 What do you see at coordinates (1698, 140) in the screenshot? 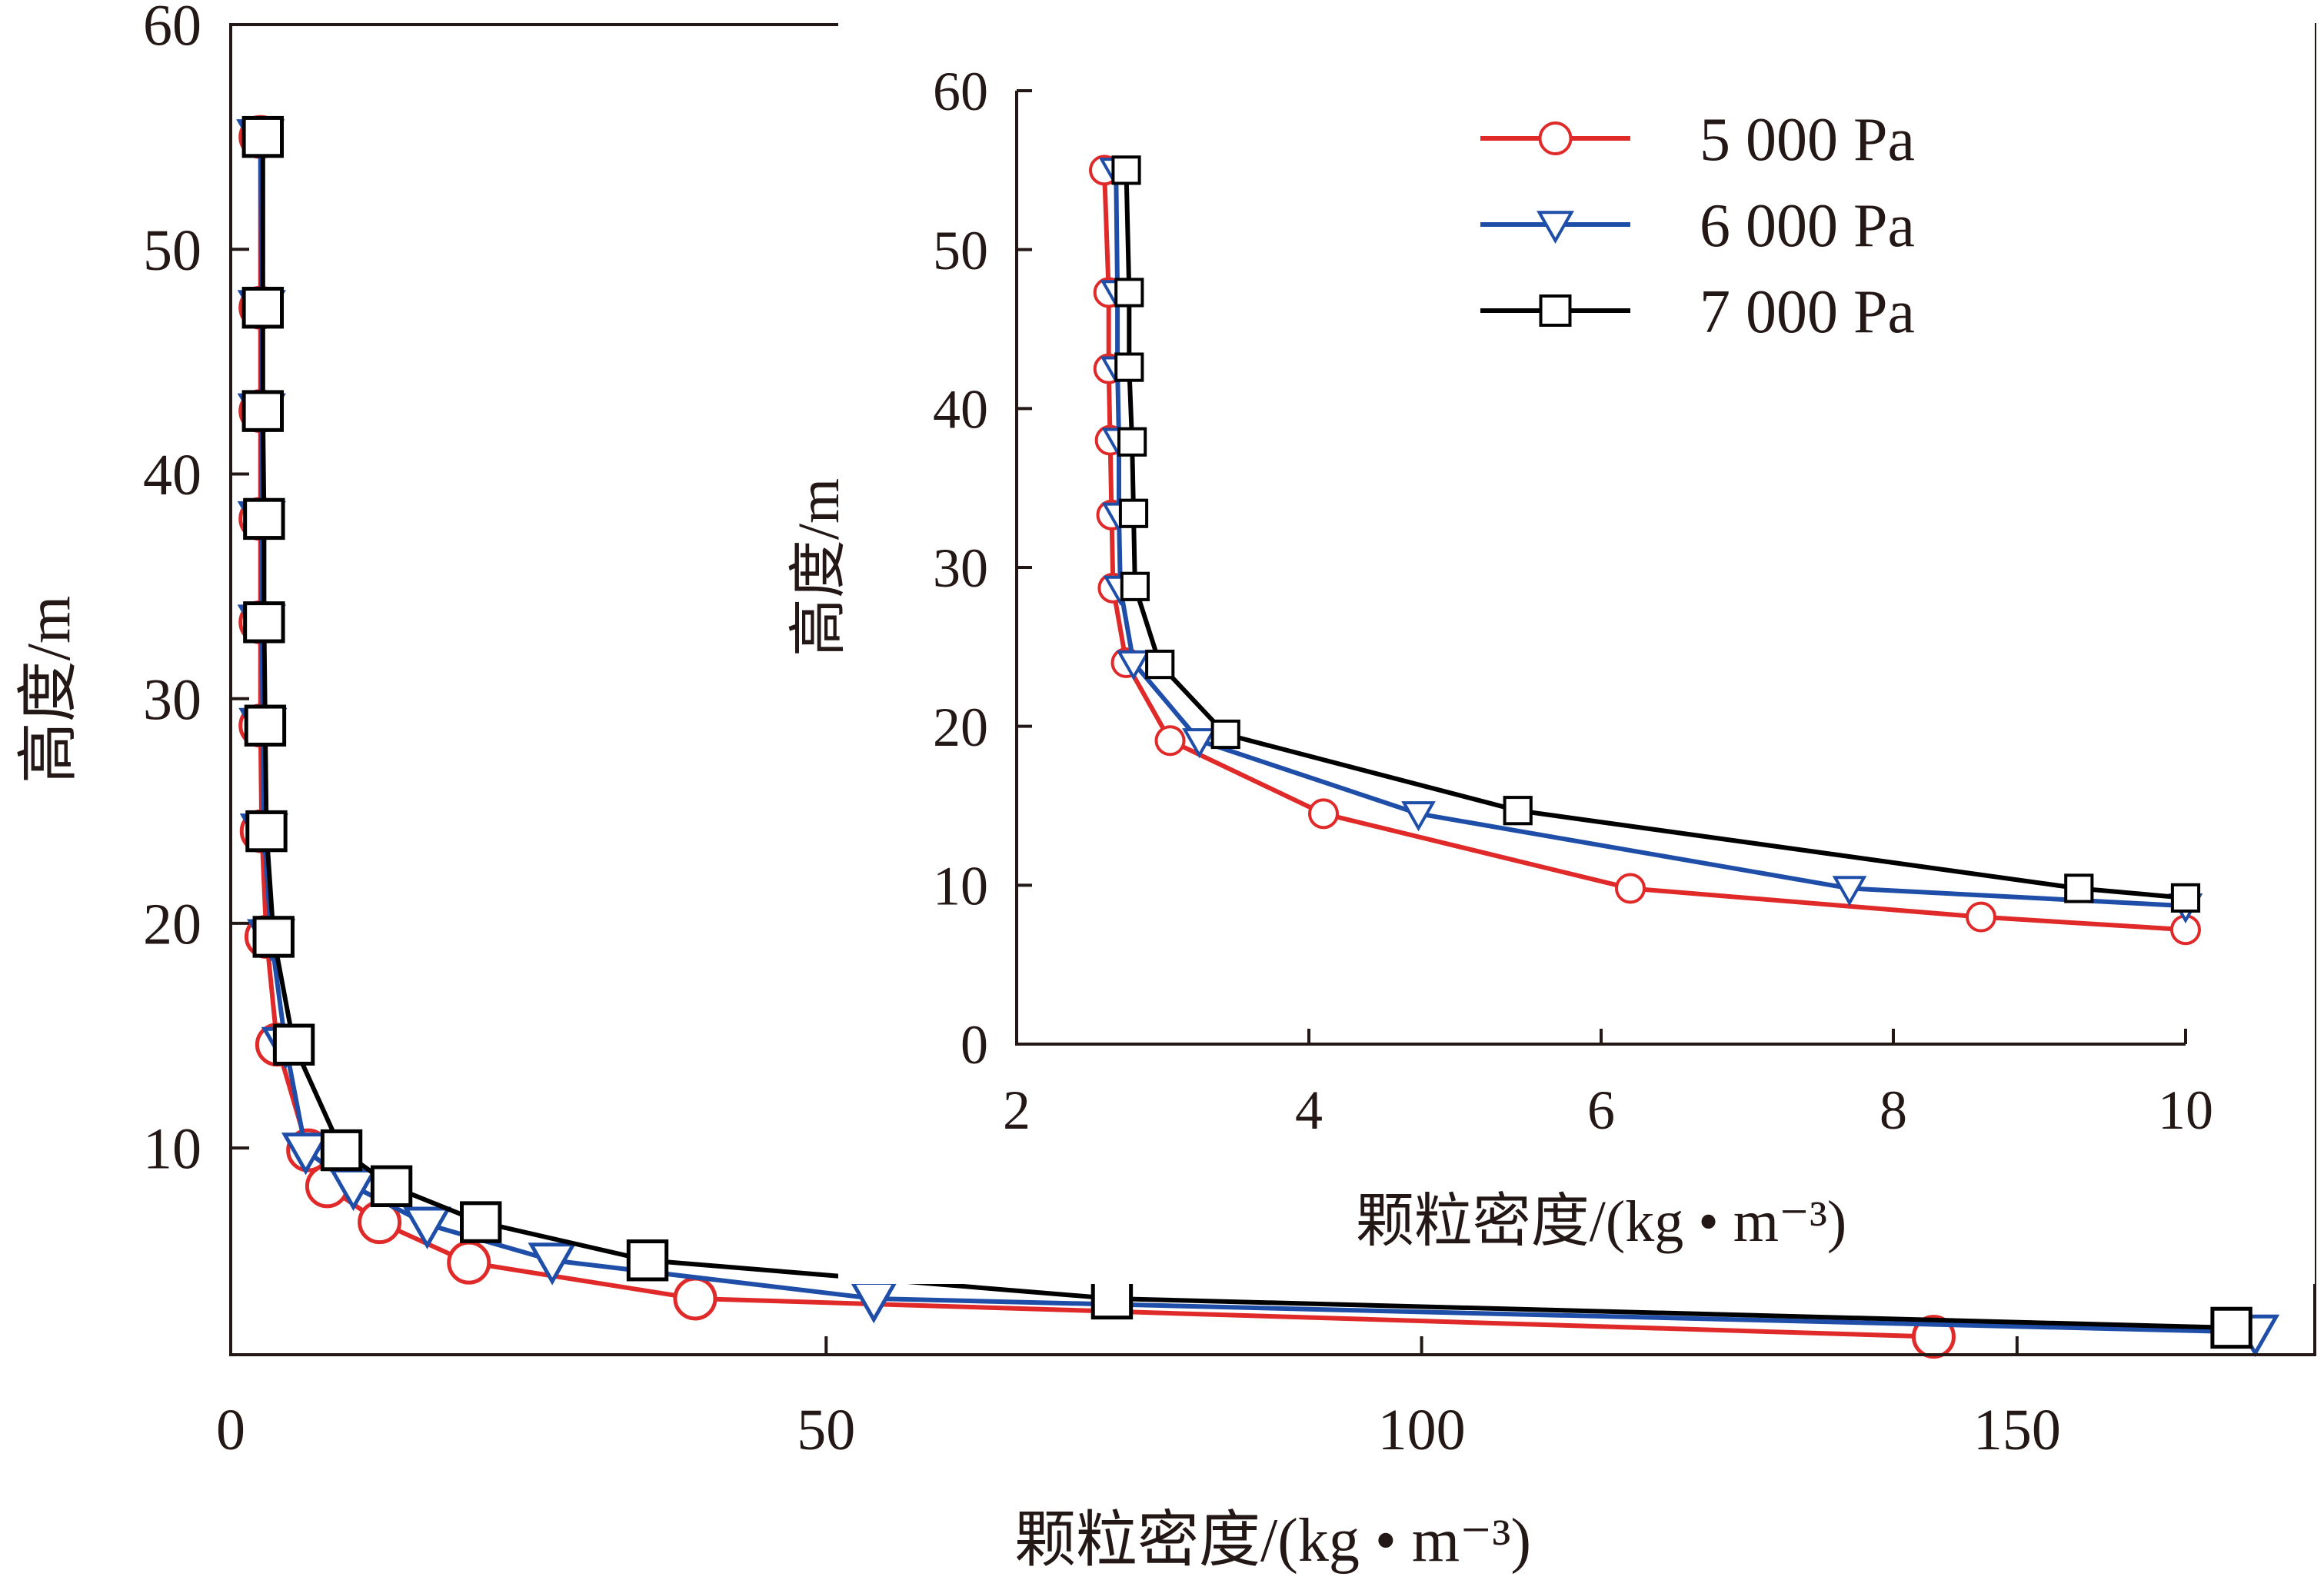
I see `legend-entry: 5 000 Pa` at bounding box center [1698, 140].